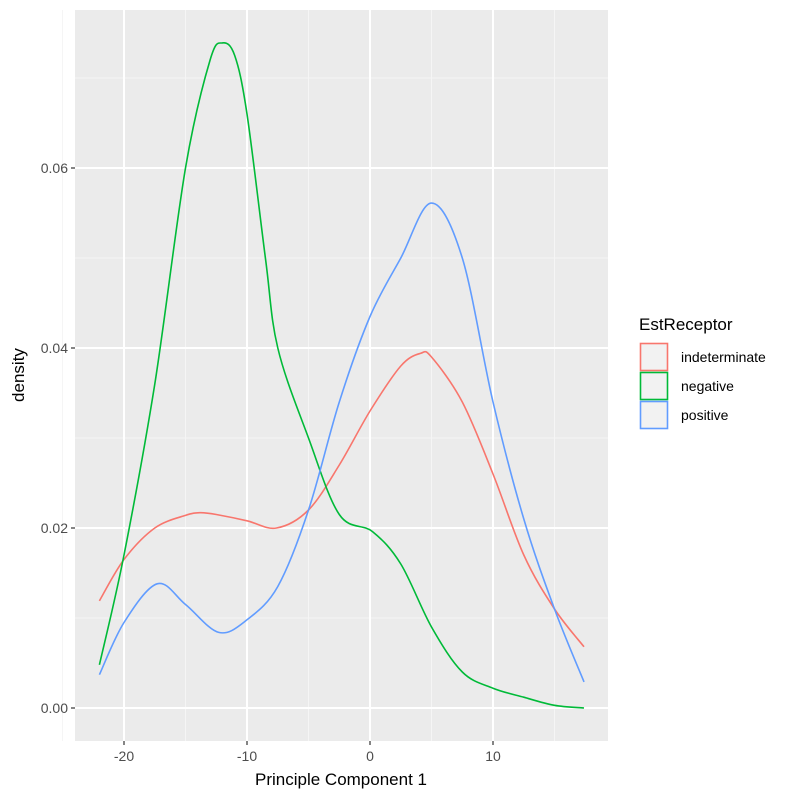  What do you see at coordinates (654, 357) in the screenshot?
I see `legend-key-indeterminate` at bounding box center [654, 357].